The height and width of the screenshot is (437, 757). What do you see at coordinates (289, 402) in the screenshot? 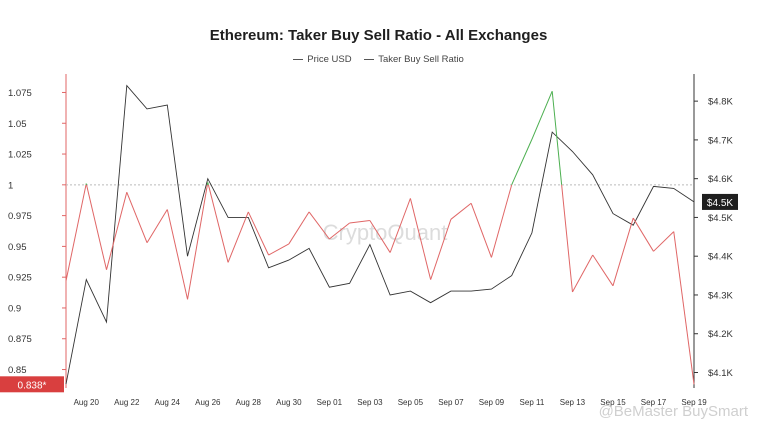
I see `x-tick-label: Aug 30` at bounding box center [289, 402].